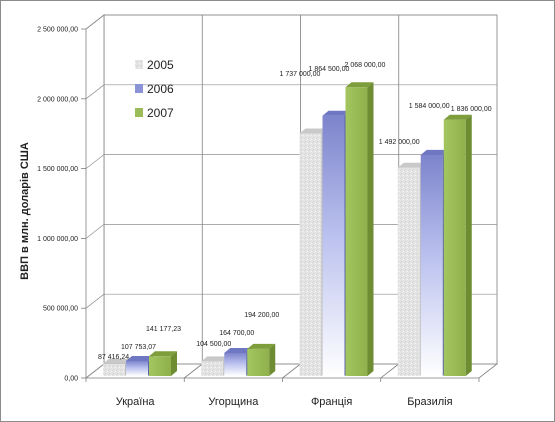 This screenshot has height=422, width=555. What do you see at coordinates (163, 329) in the screenshot?
I see `data-label-2007: 141 177,23` at bounding box center [163, 329].